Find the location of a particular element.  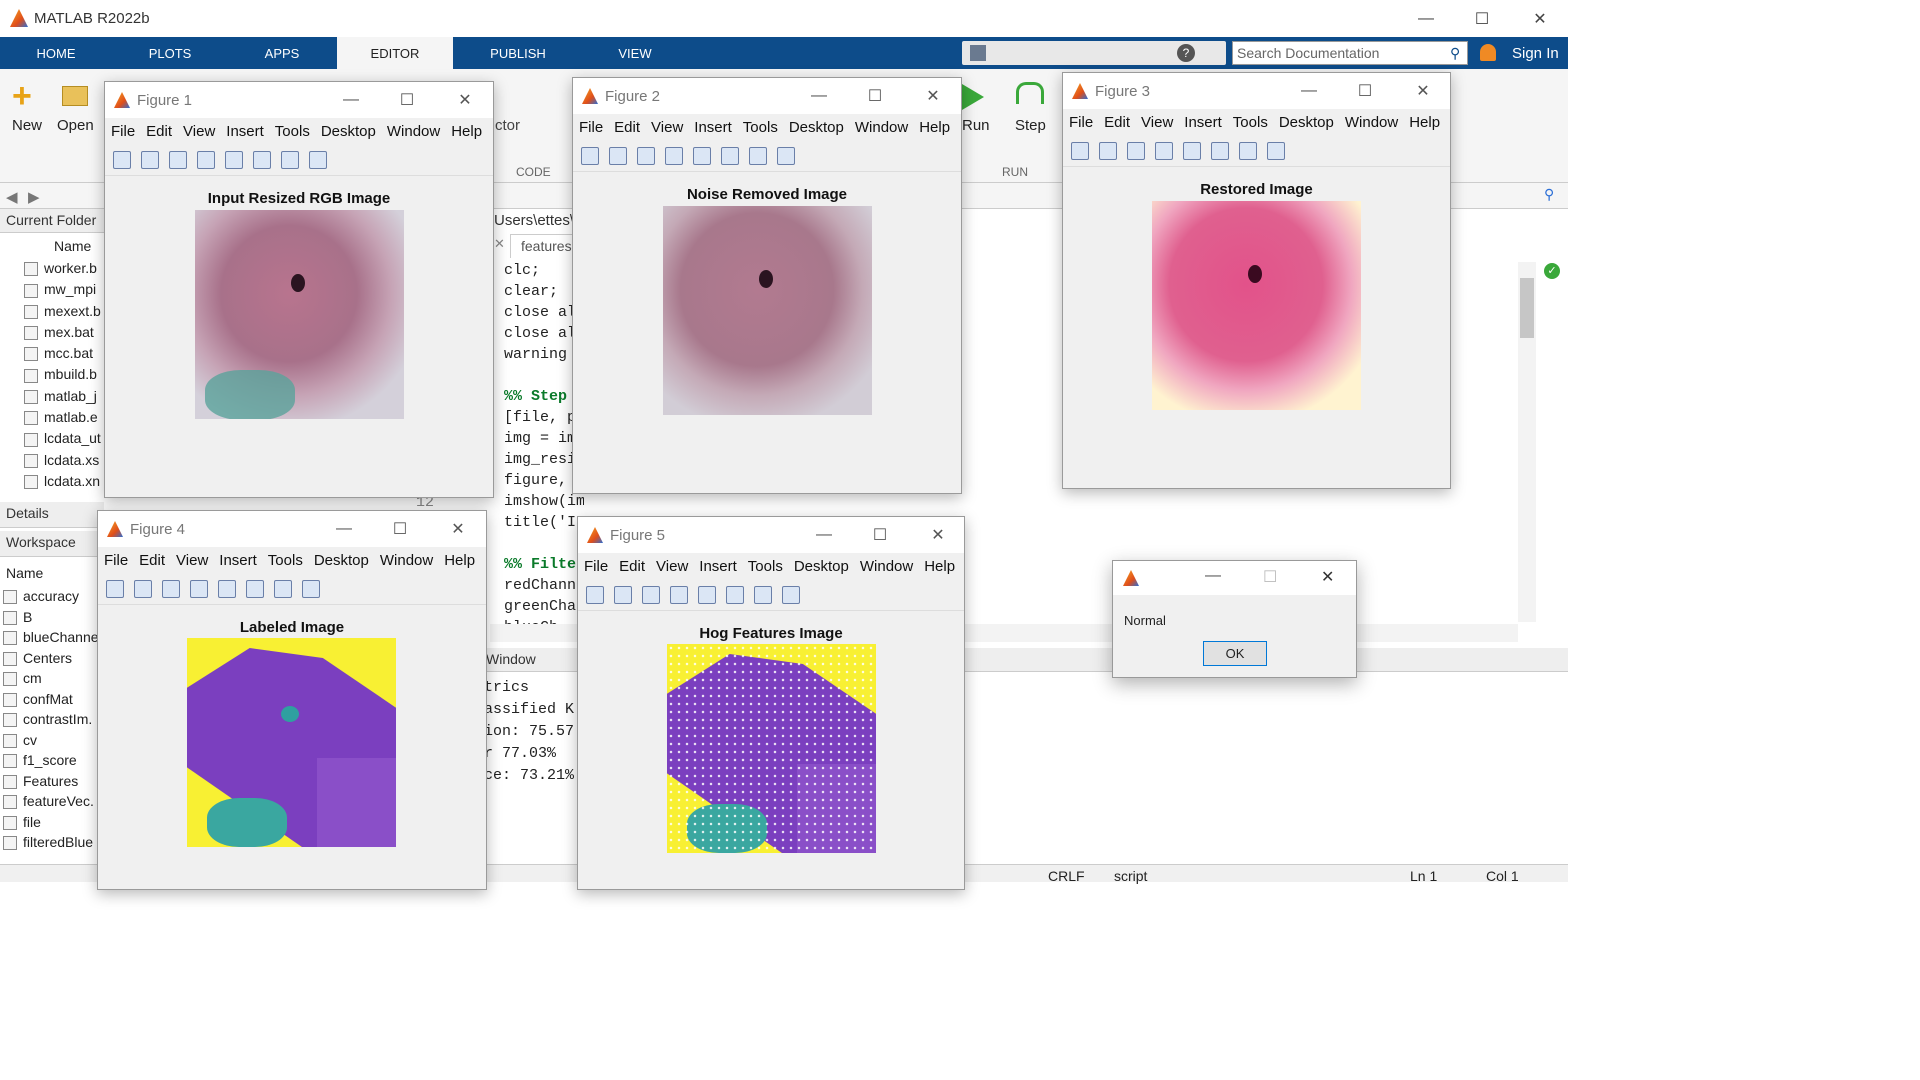

new-figure-icon is located at coordinates (1080, 150).